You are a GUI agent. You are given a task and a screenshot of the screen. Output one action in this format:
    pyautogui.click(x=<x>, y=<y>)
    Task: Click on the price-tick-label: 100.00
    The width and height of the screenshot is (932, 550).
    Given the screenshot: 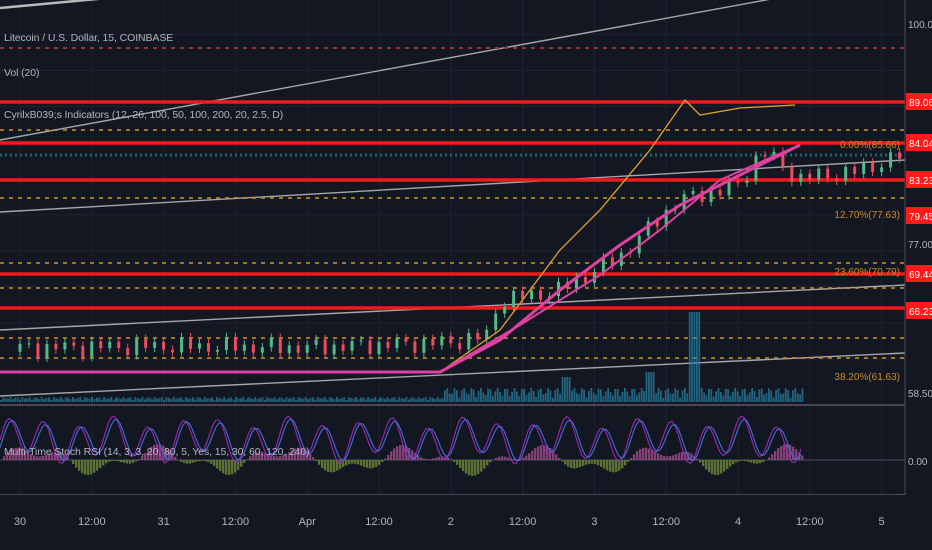 What is the action you would take?
    pyautogui.click(x=920, y=25)
    